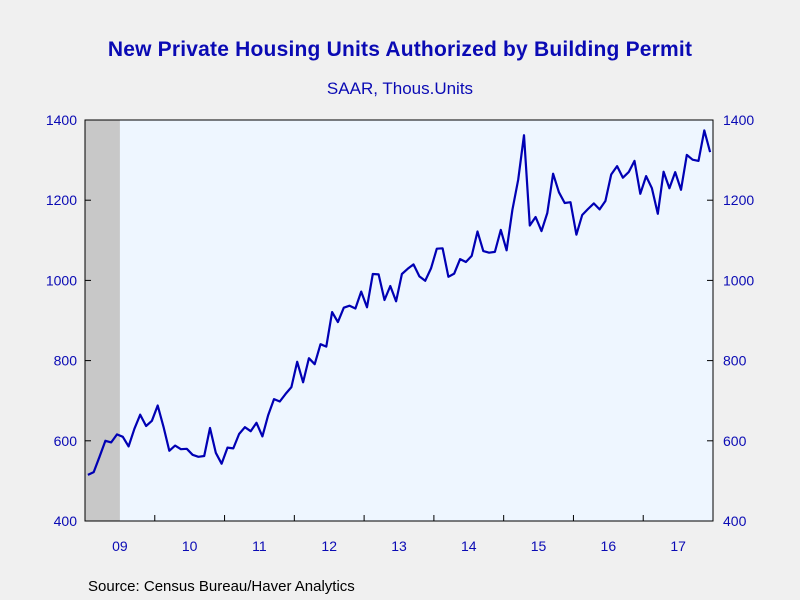 This screenshot has width=800, height=600. Describe the element at coordinates (738, 200) in the screenshot. I see `y-tick-label-right: 1200` at that location.